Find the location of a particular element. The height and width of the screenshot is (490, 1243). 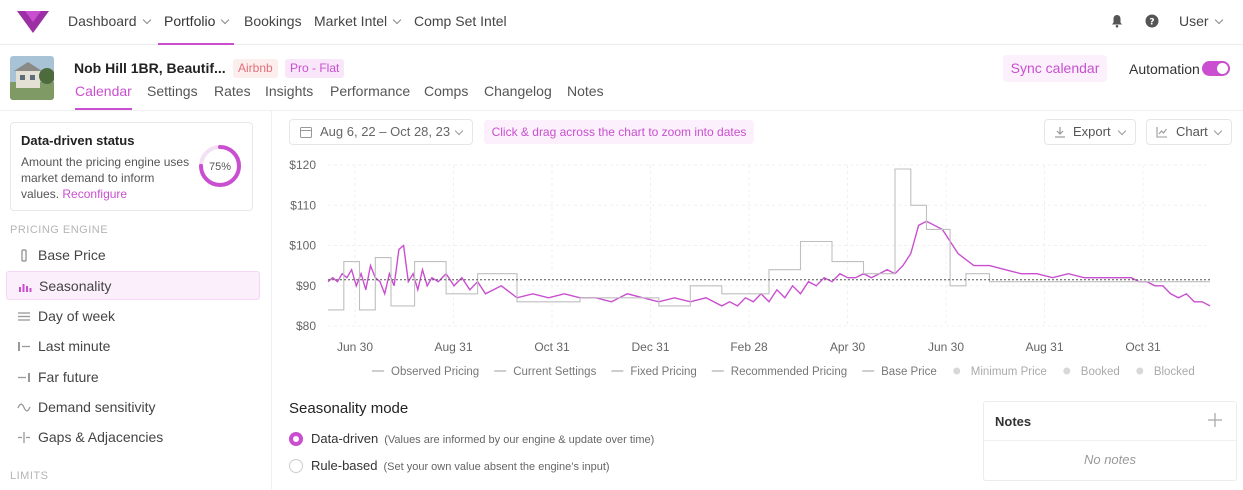

nav-comp-set-intel: Comp Set Intel is located at coordinates (460, 22).